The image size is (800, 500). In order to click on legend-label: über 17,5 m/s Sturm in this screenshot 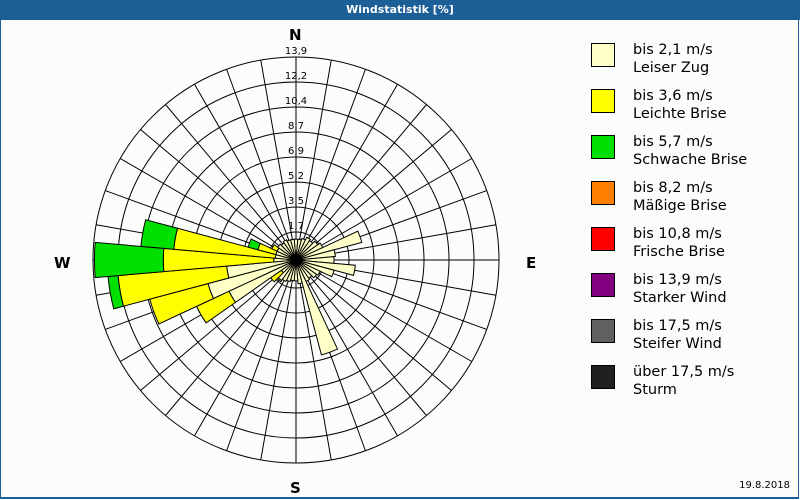, I will do `click(684, 381)`.